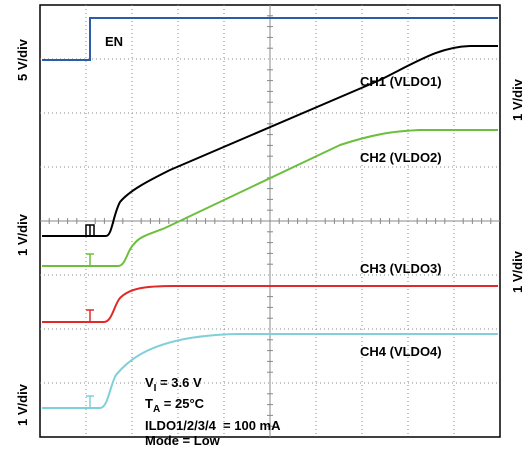  What do you see at coordinates (90, 259) in the screenshot?
I see `ch2-marker` at bounding box center [90, 259].